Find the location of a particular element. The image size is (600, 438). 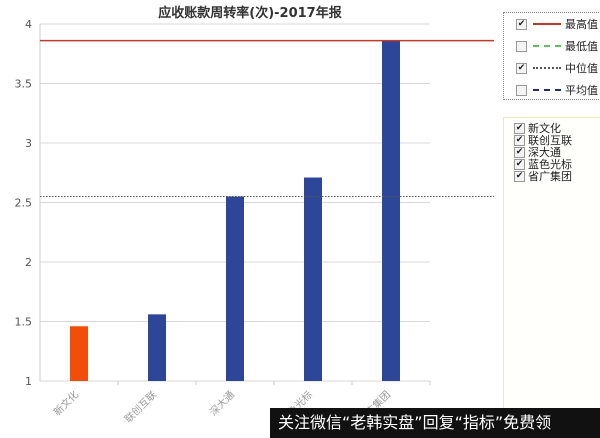

legend-item: ✔ 中位值 is located at coordinates (552, 68).